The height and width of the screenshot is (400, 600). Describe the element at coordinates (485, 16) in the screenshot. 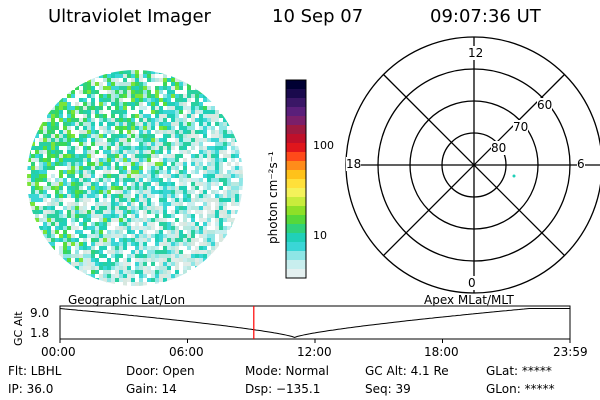

I see `time-label: 09:07:36 UT` at that location.